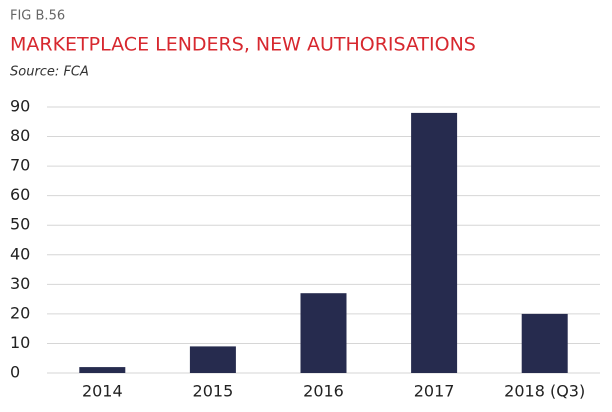  I want to click on y-tick-label: 0, so click(15, 372).